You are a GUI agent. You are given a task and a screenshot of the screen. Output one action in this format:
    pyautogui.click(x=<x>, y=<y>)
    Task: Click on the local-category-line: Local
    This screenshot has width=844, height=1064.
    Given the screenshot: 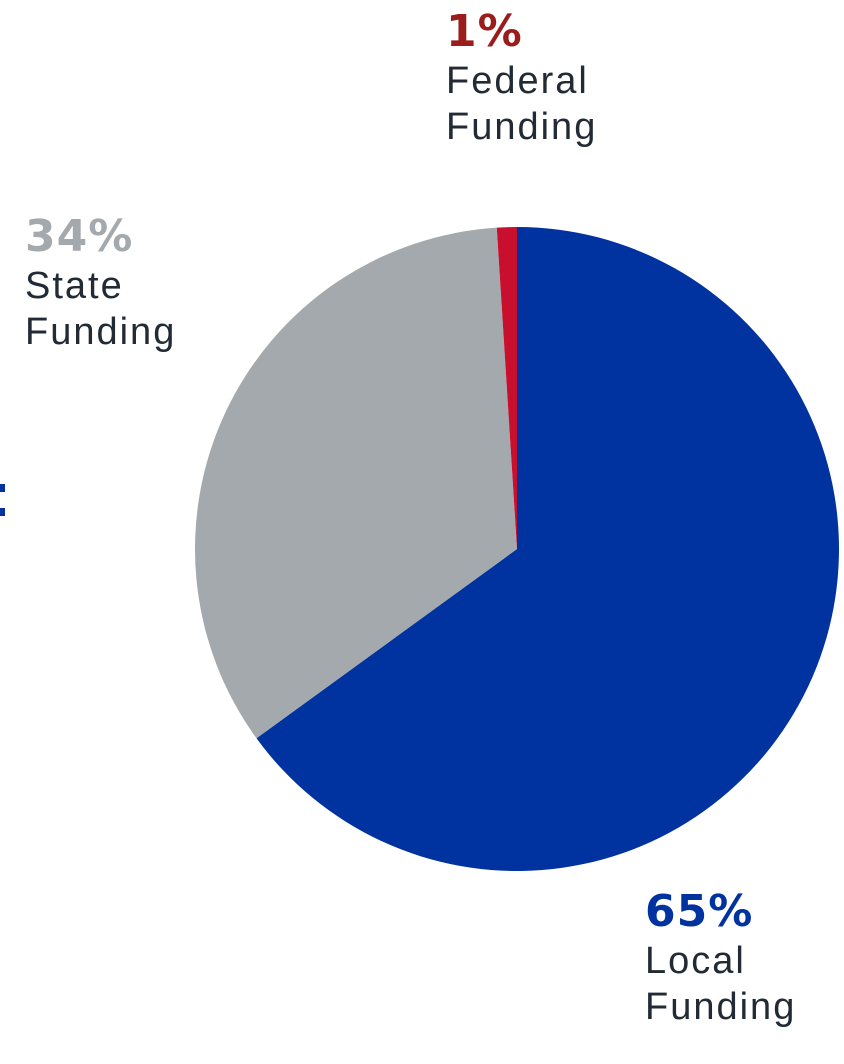 What is the action you would take?
    pyautogui.click(x=695, y=961)
    